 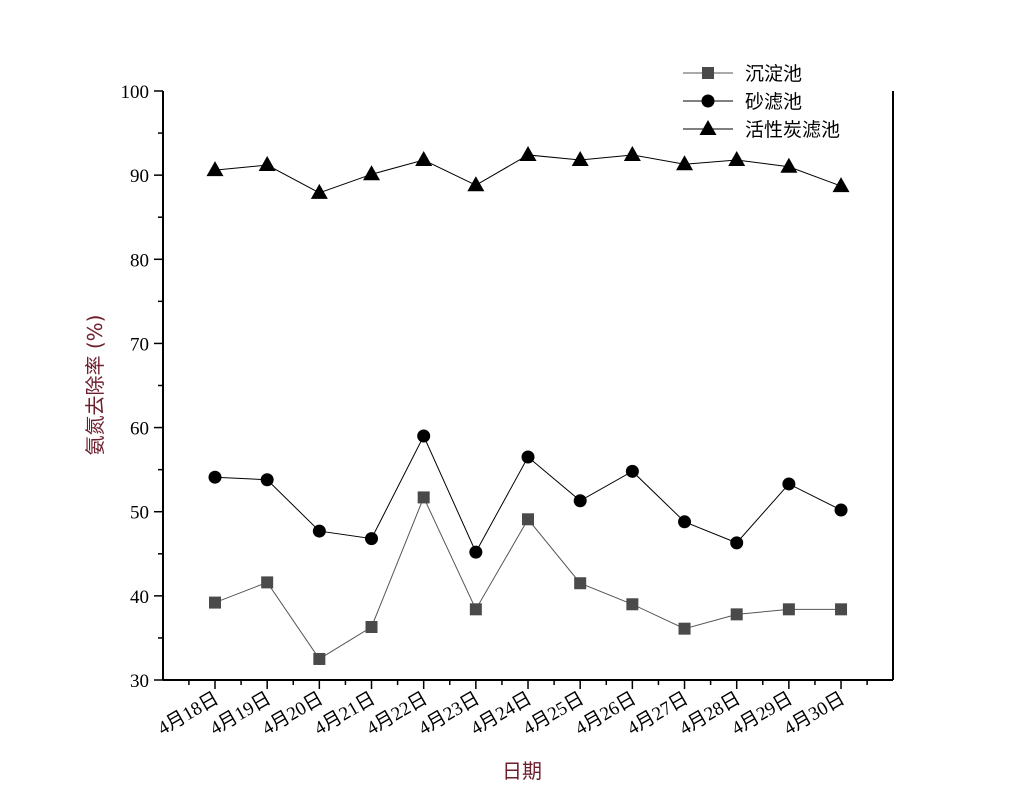 I want to click on y-tick-label: 60, so click(x=139, y=429).